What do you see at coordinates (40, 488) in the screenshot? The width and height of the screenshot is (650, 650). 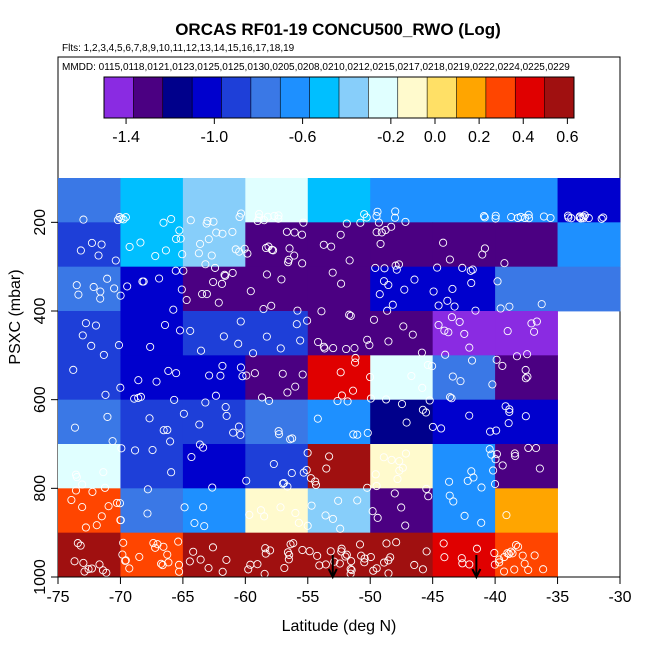 I see `y-tick-label: 800` at bounding box center [40, 488].